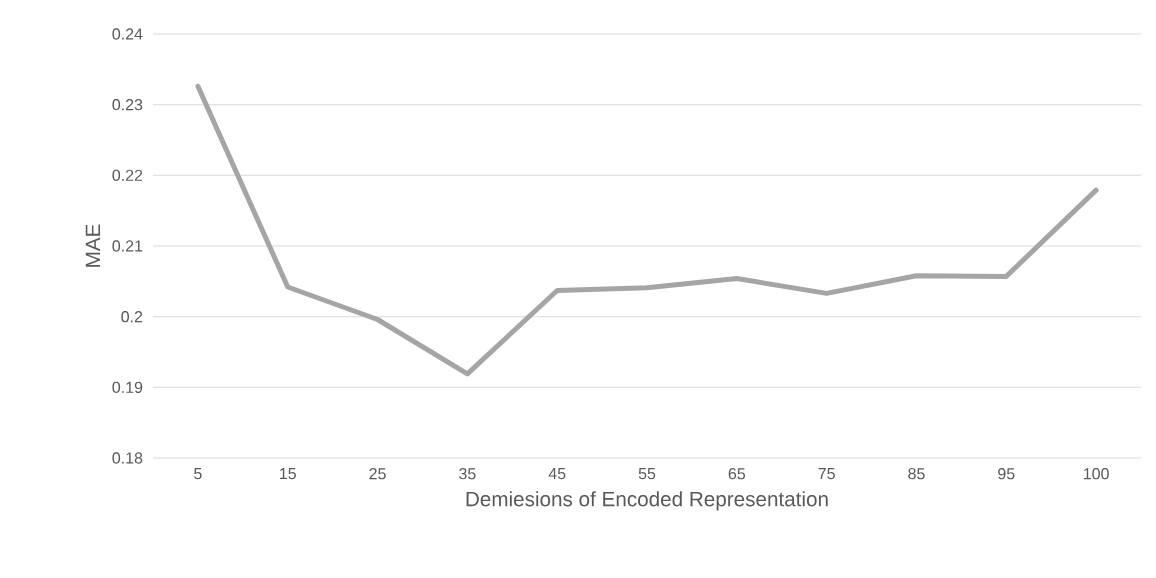 The height and width of the screenshot is (578, 1156). I want to click on x-tick-label: 15, so click(288, 474).